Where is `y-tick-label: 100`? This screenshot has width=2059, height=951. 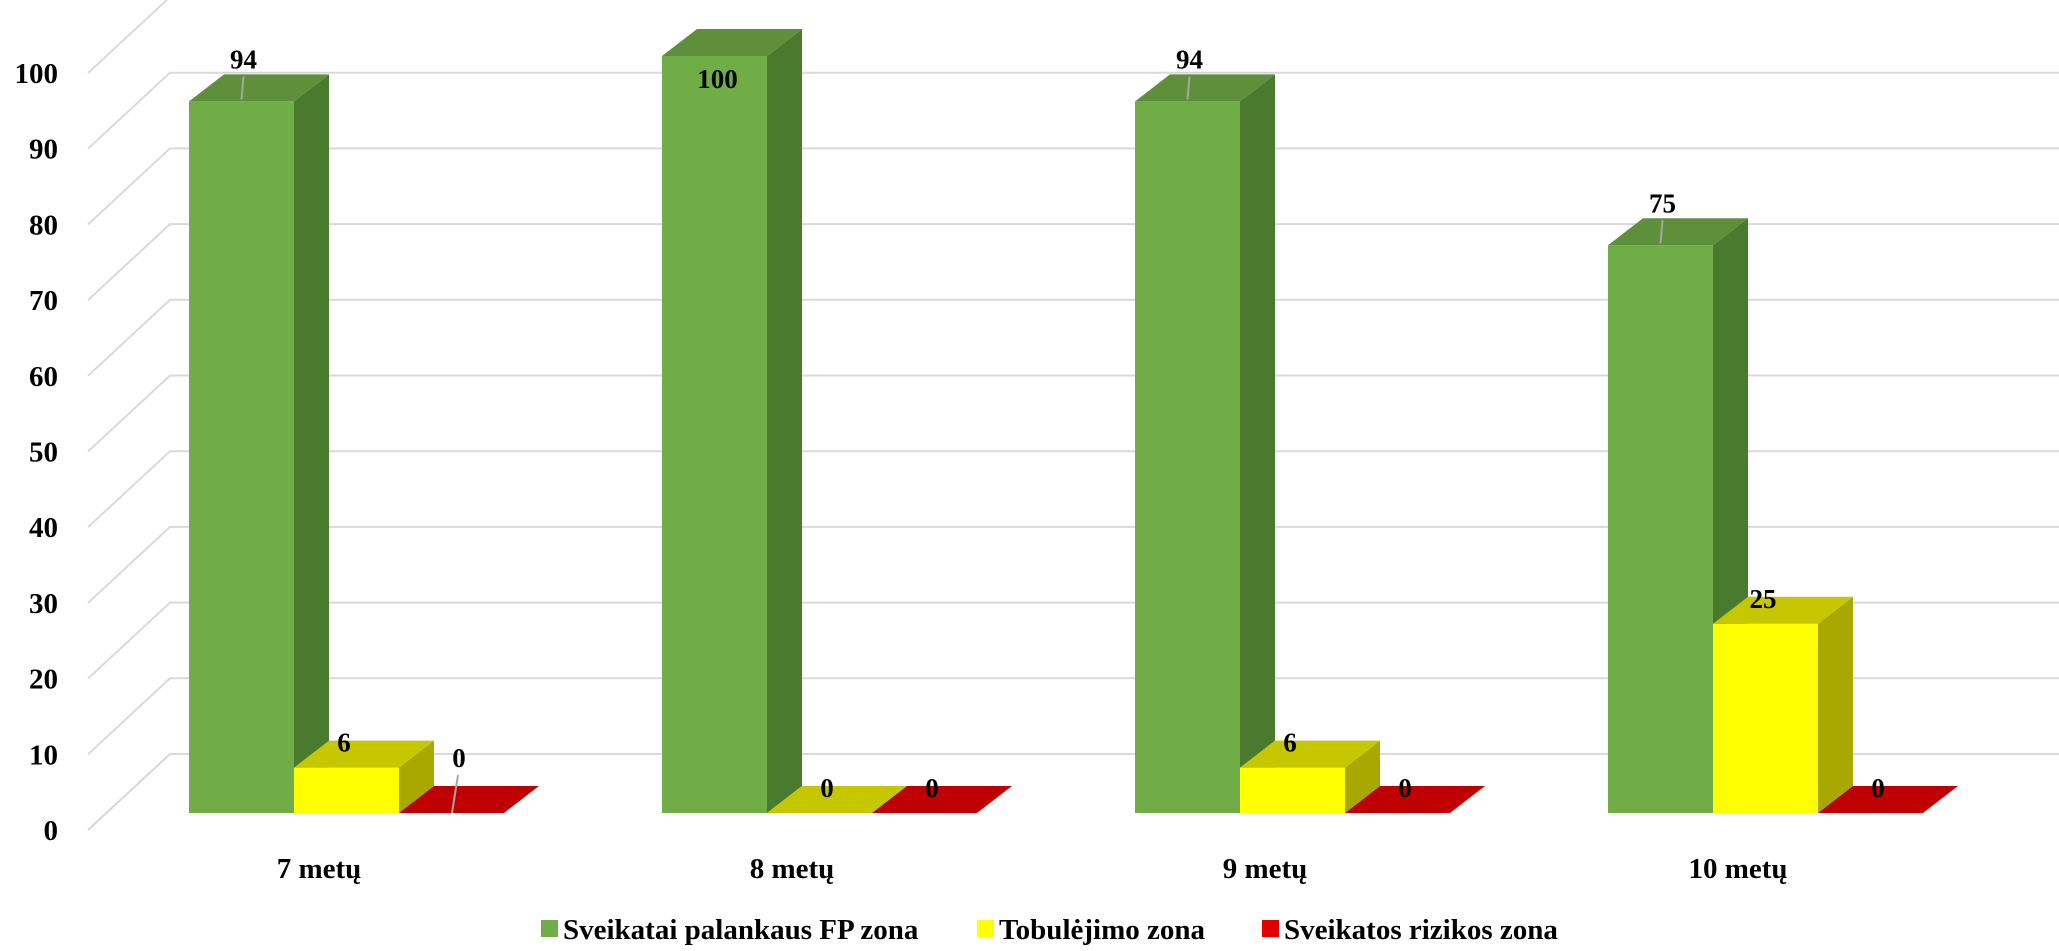
y-tick-label: 100 is located at coordinates (37, 74).